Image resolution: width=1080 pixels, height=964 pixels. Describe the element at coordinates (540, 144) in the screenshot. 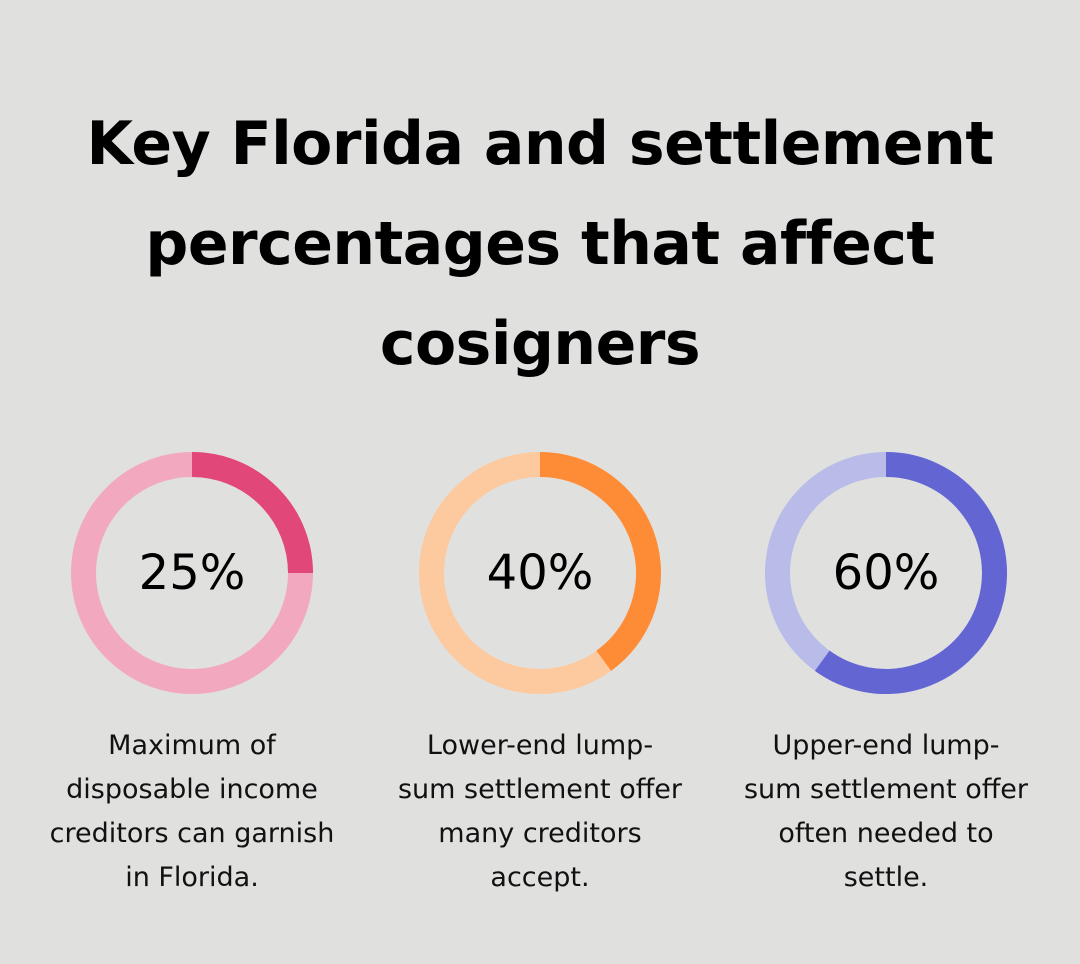

I see `title-line: Key Florida and settlement` at that location.